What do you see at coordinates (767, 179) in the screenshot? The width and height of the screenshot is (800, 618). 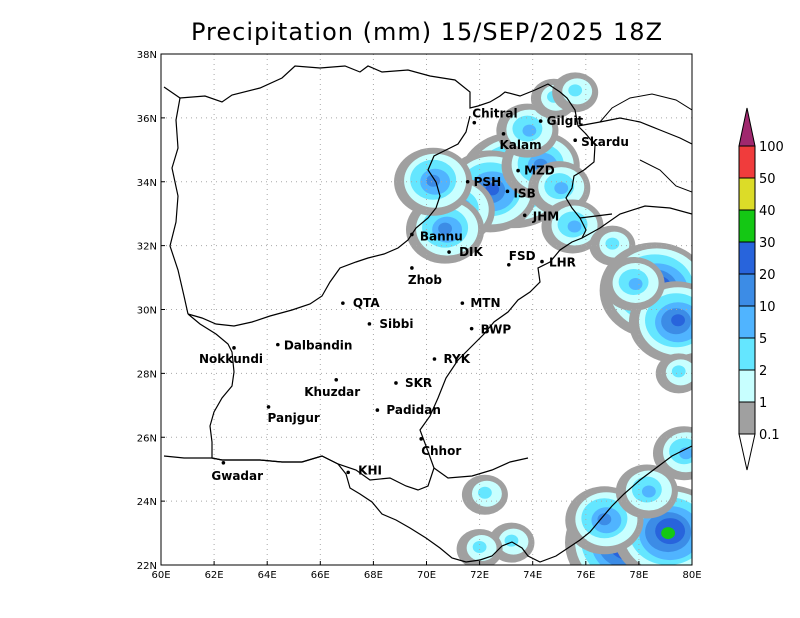 I see `colorbar-label: 50` at bounding box center [767, 179].